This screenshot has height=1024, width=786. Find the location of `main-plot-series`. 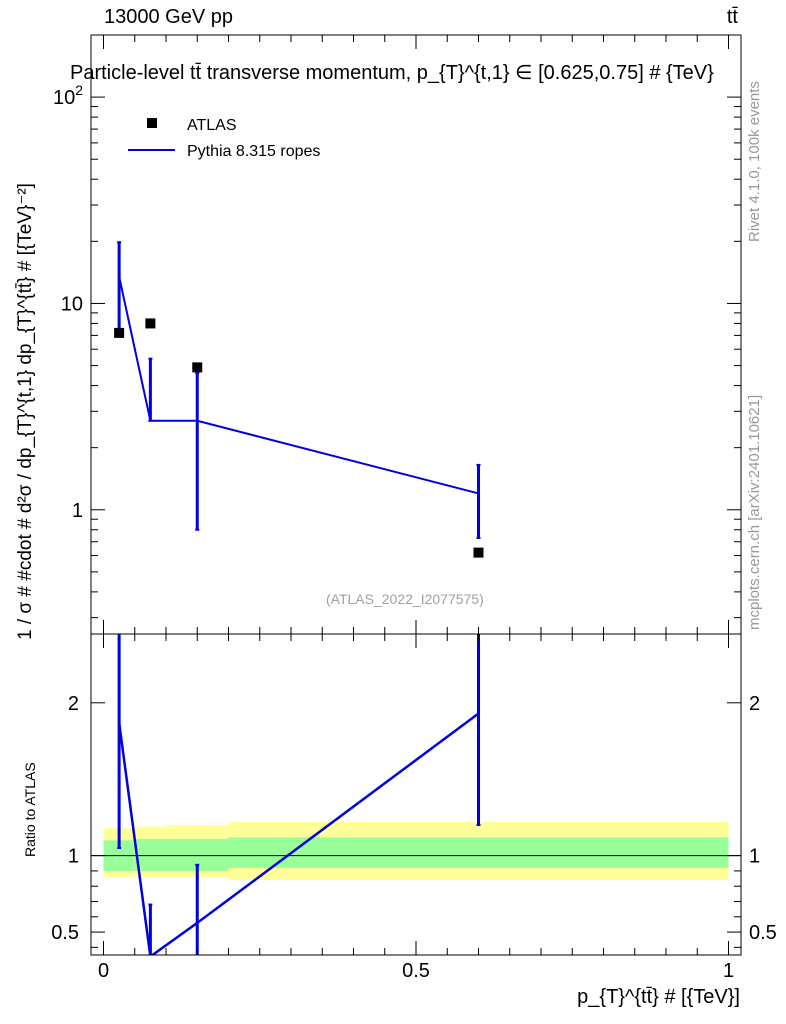

main-plot-series is located at coordinates (299, 399).